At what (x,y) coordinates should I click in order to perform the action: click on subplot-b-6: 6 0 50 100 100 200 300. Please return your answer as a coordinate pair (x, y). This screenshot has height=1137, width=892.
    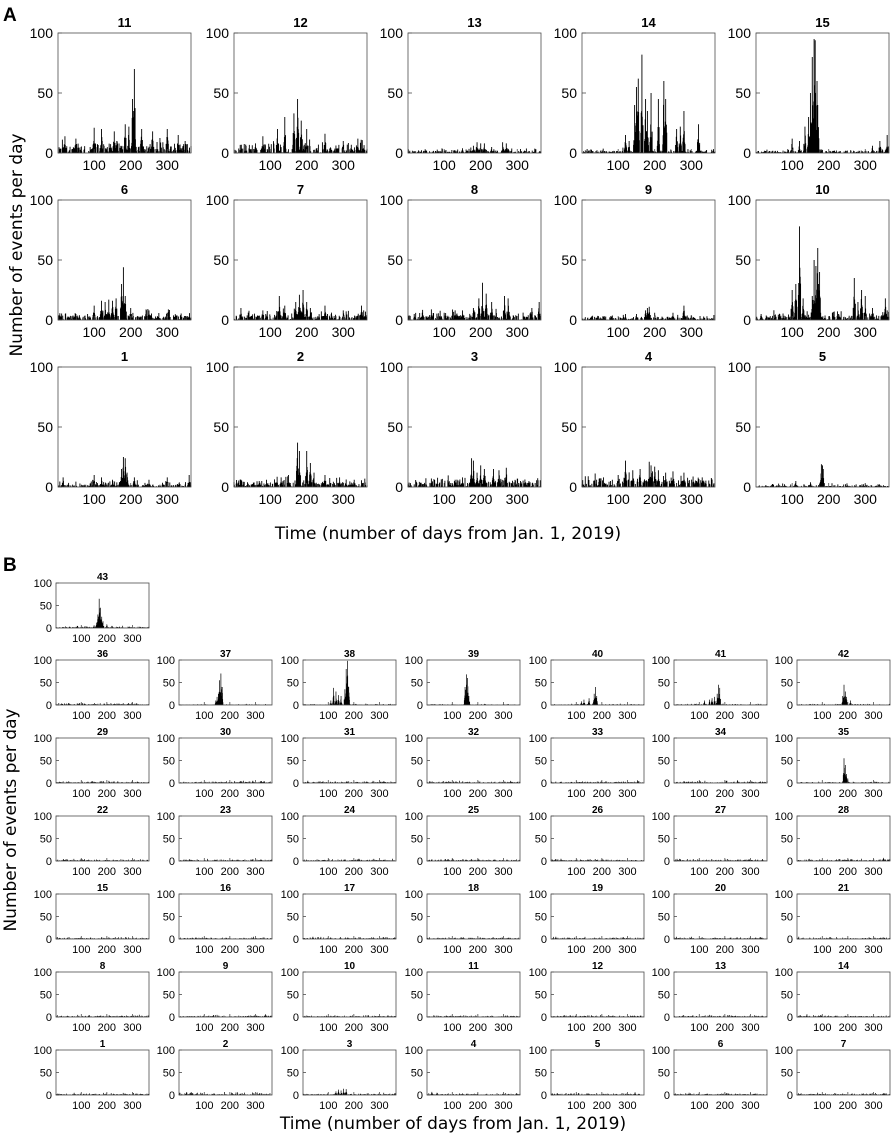
    Looking at the image, I should click on (710, 1075).